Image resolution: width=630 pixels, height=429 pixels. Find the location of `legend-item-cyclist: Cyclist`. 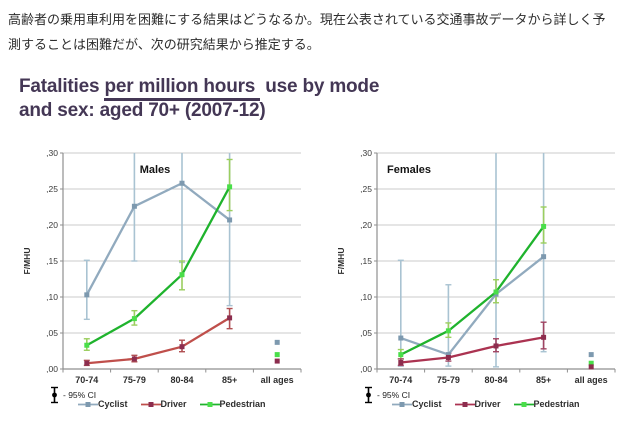

legend-item-cyclist: Cyclist is located at coordinates (103, 404).